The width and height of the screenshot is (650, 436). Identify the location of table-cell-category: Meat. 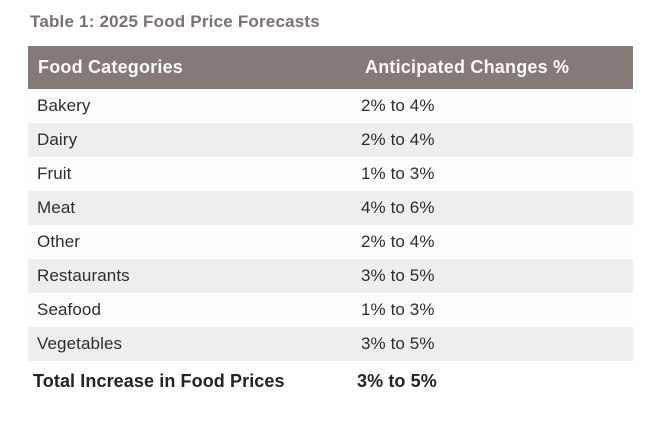
(56, 207).